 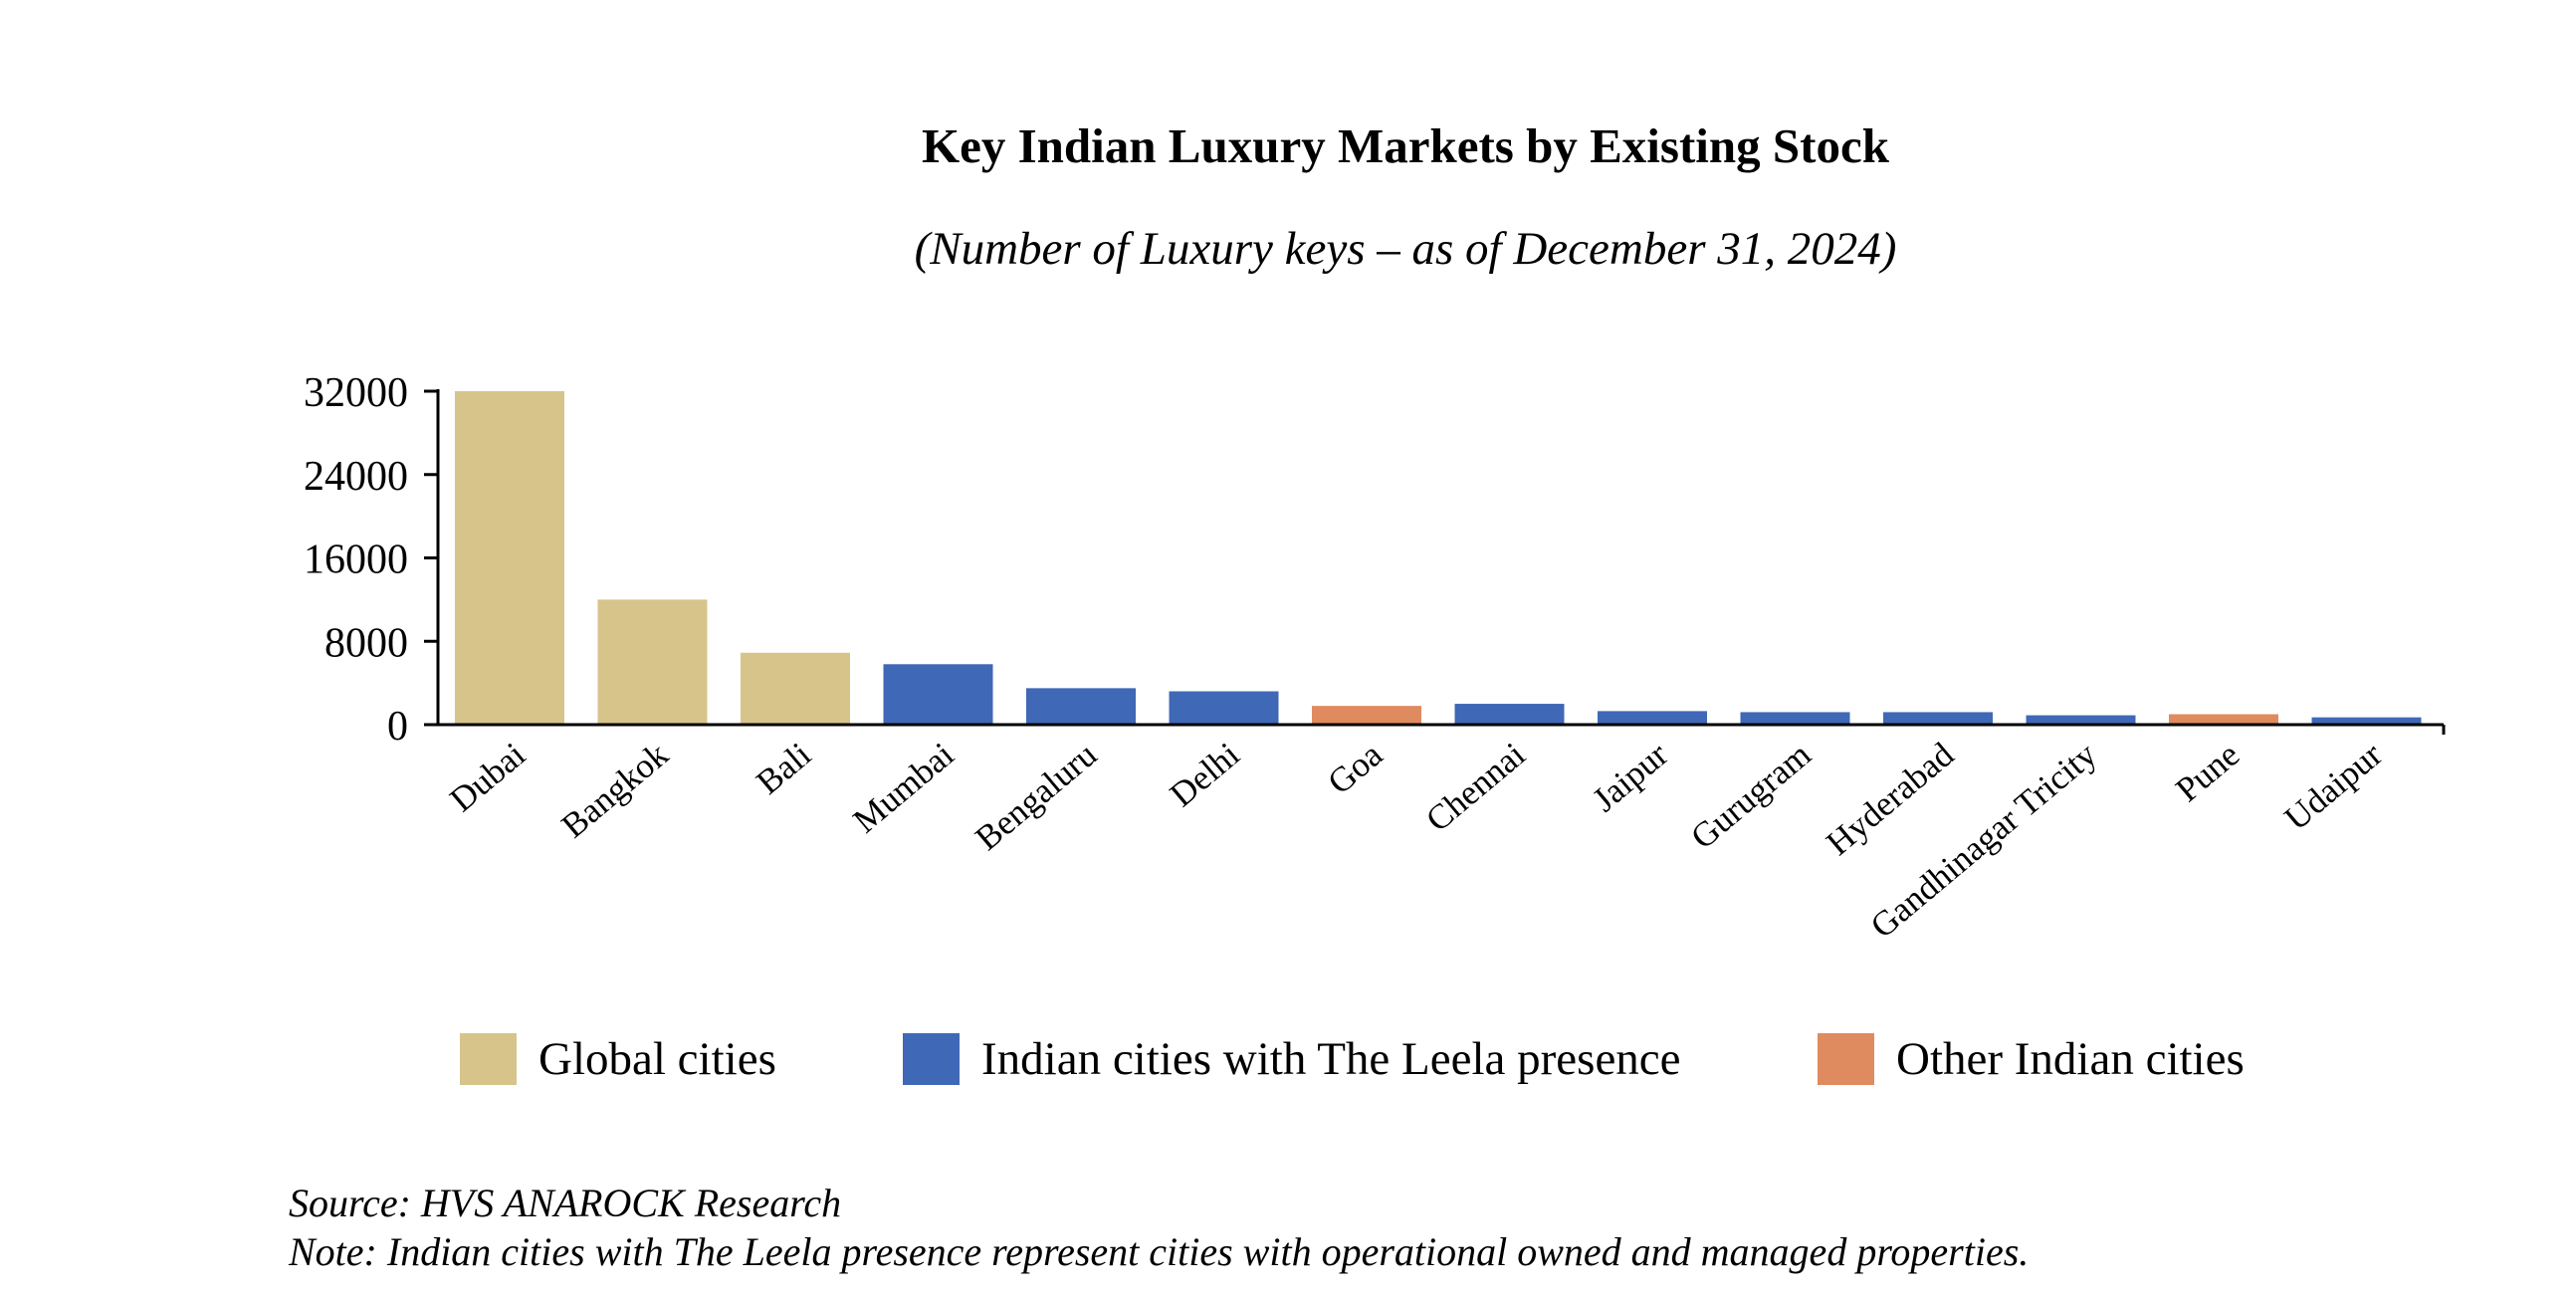 I want to click on y-axis: 0 8000 16000 24000 32000, so click(x=372, y=560).